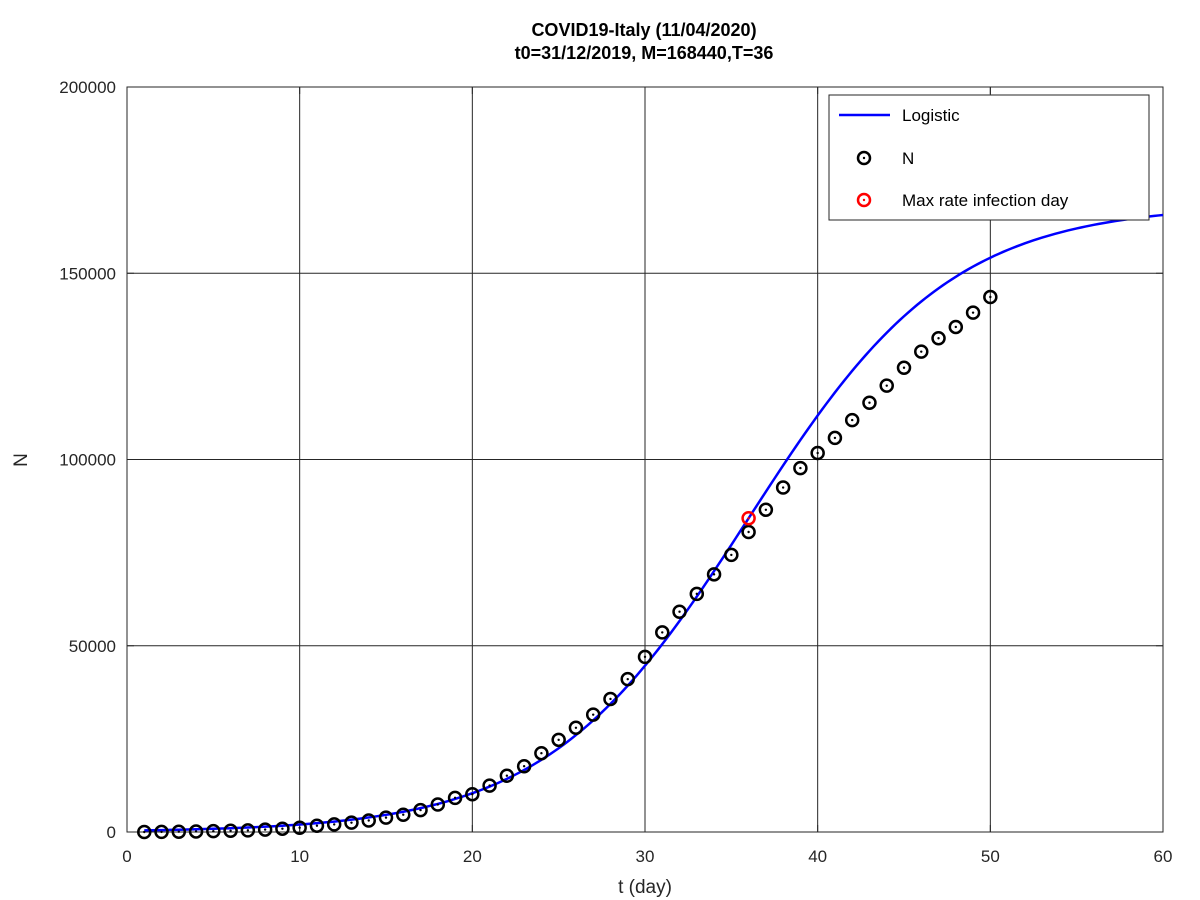 The height and width of the screenshot is (900, 1200). I want to click on chart-title-line2: t0=31/12/2019, M=168440,T=36, so click(644, 53).